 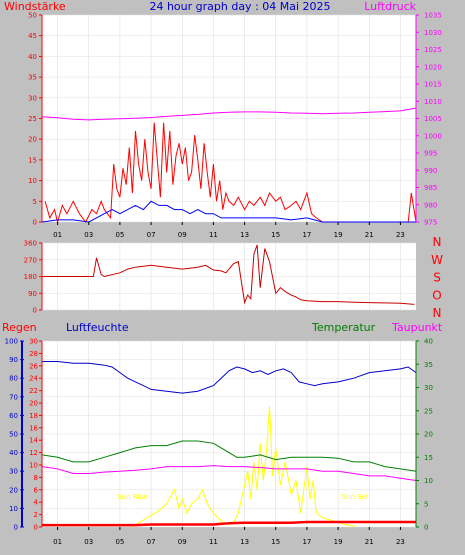 I want to click on series-dewpoint, so click(x=229, y=473).